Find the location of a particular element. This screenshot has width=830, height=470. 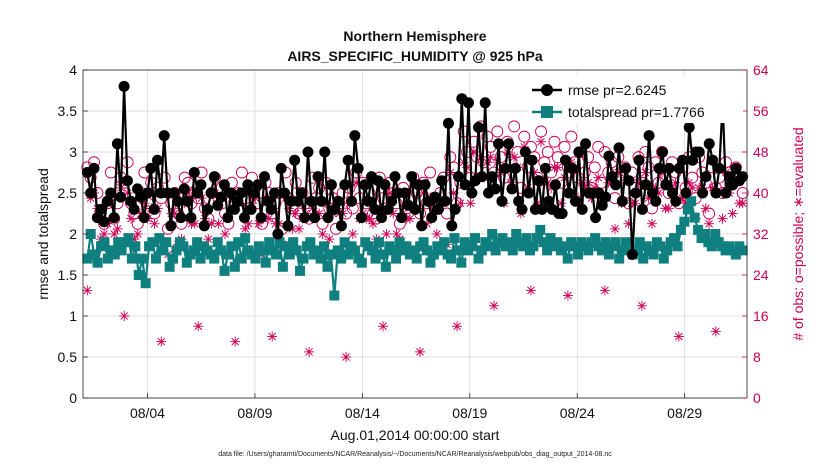

y-right-tick-label: 64 is located at coordinates (761, 70).